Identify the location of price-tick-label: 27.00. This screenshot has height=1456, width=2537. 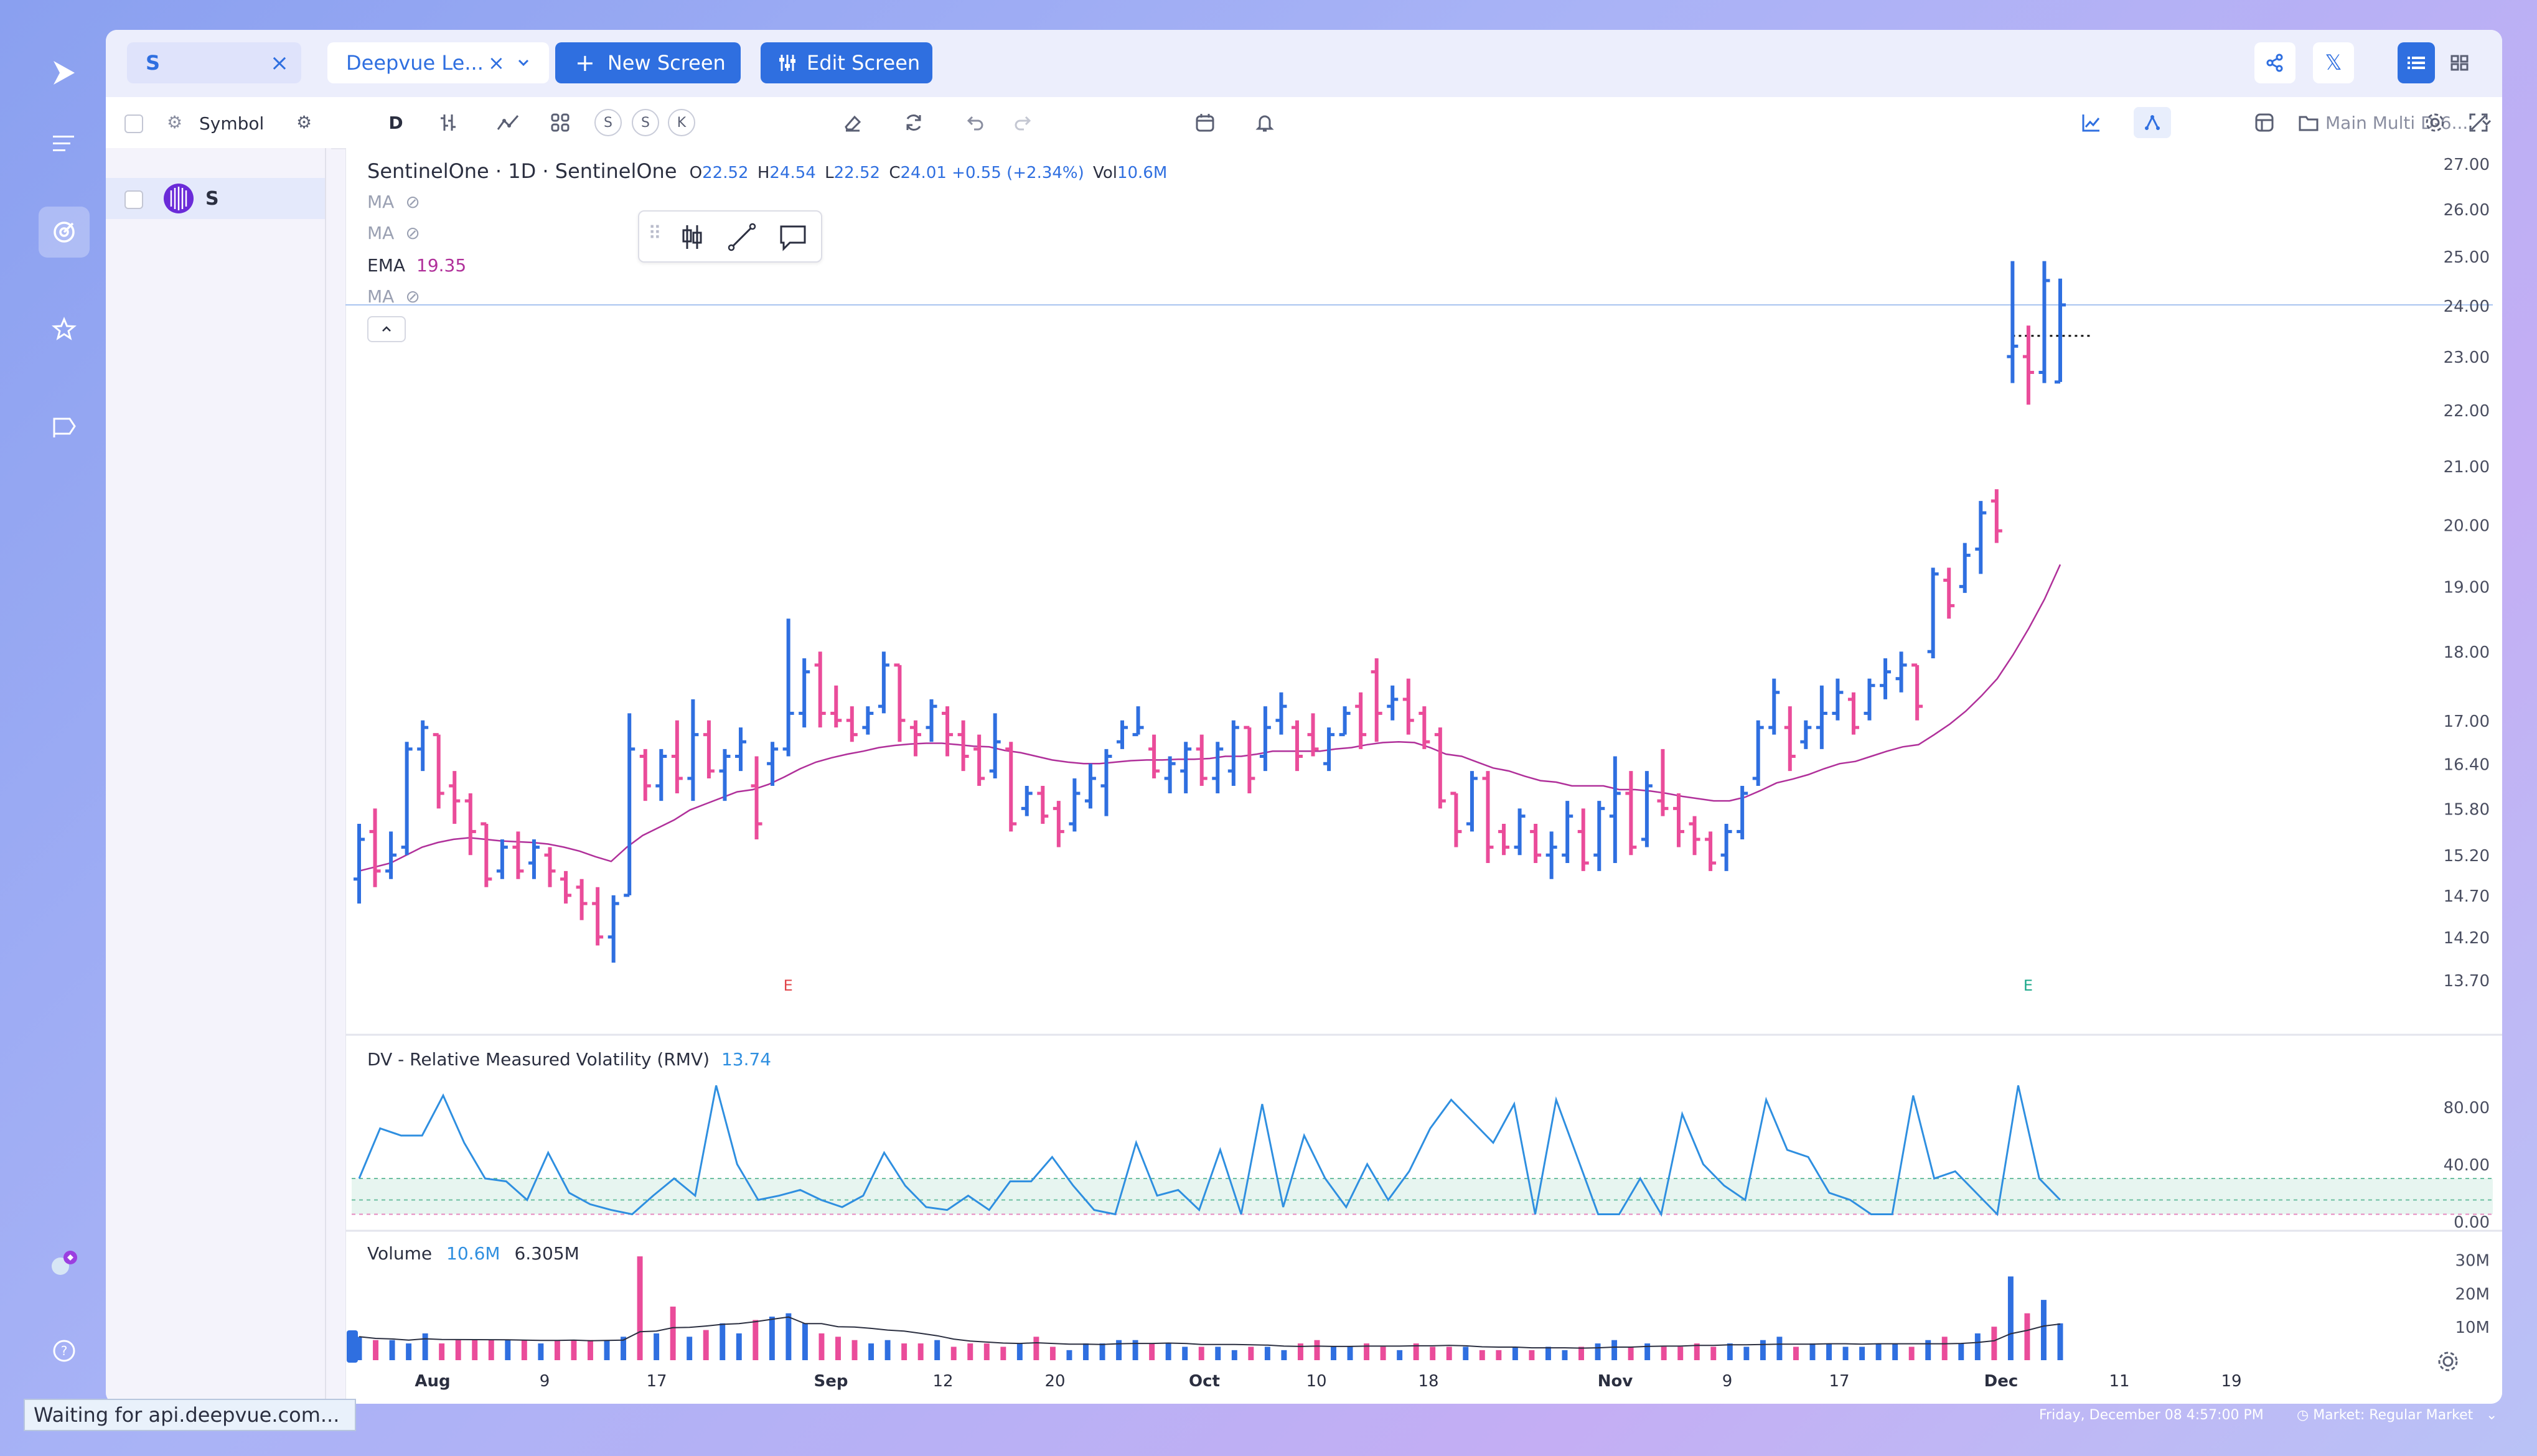
(2467, 165).